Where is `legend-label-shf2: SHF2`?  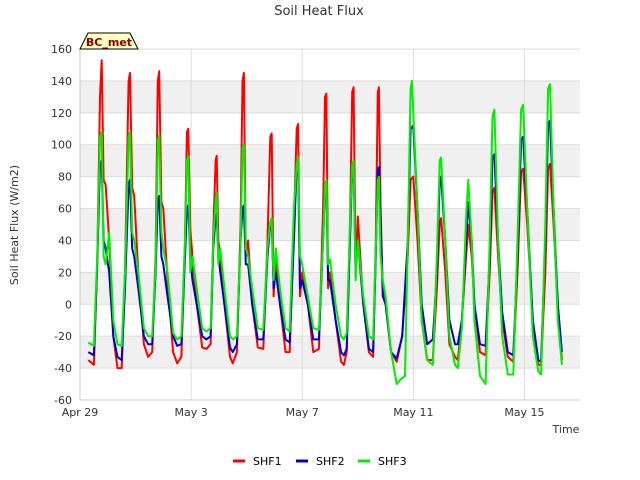
legend-label-shf2: SHF2 is located at coordinates (330, 461).